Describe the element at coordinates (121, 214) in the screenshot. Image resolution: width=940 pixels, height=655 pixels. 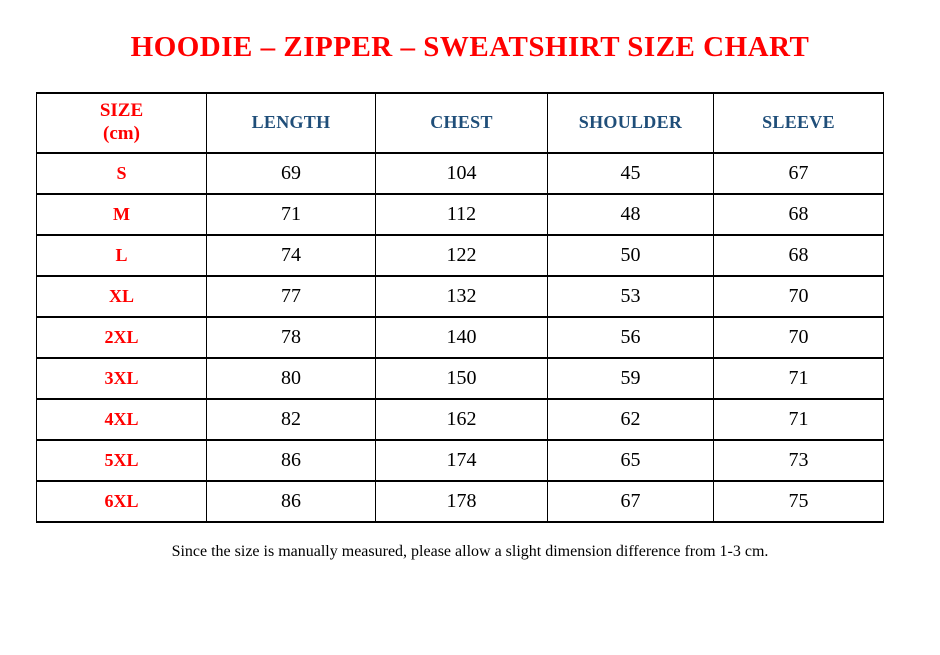
I see `size-cell: M` at that location.